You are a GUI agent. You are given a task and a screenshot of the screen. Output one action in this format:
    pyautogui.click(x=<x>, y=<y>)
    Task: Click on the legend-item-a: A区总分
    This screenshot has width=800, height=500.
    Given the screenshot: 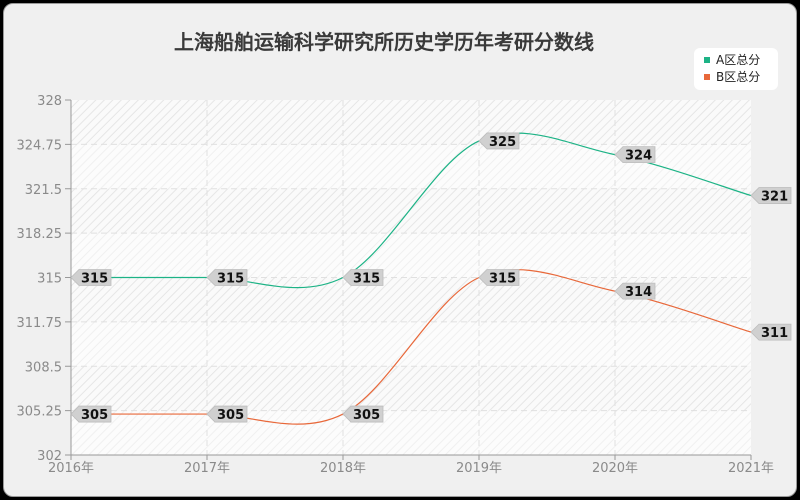 What is the action you would take?
    pyautogui.click(x=732, y=60)
    